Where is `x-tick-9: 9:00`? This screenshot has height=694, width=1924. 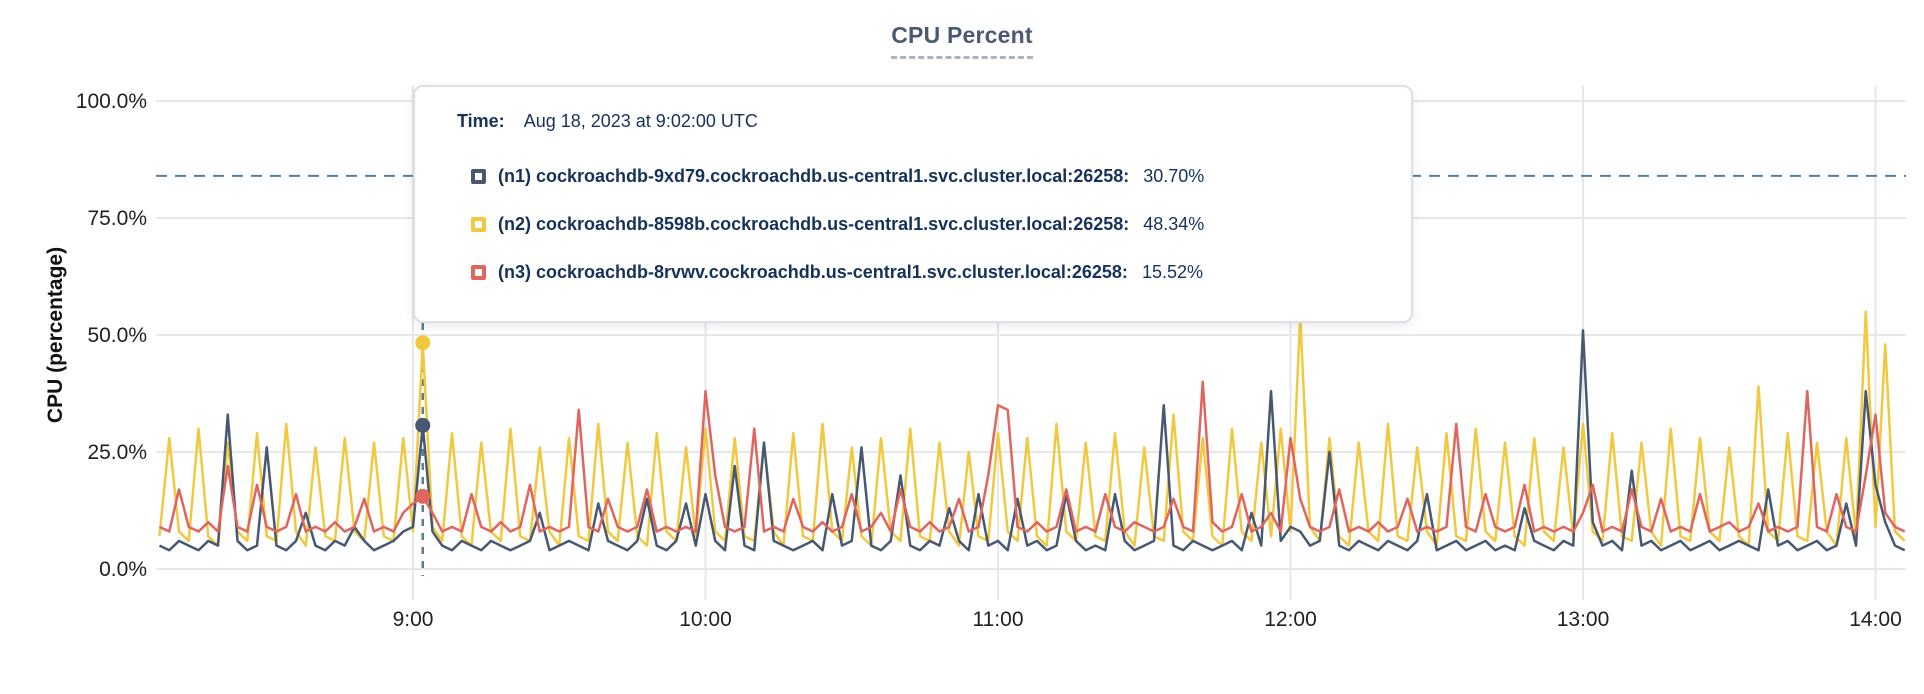
x-tick-9: 9:00 is located at coordinates (413, 619).